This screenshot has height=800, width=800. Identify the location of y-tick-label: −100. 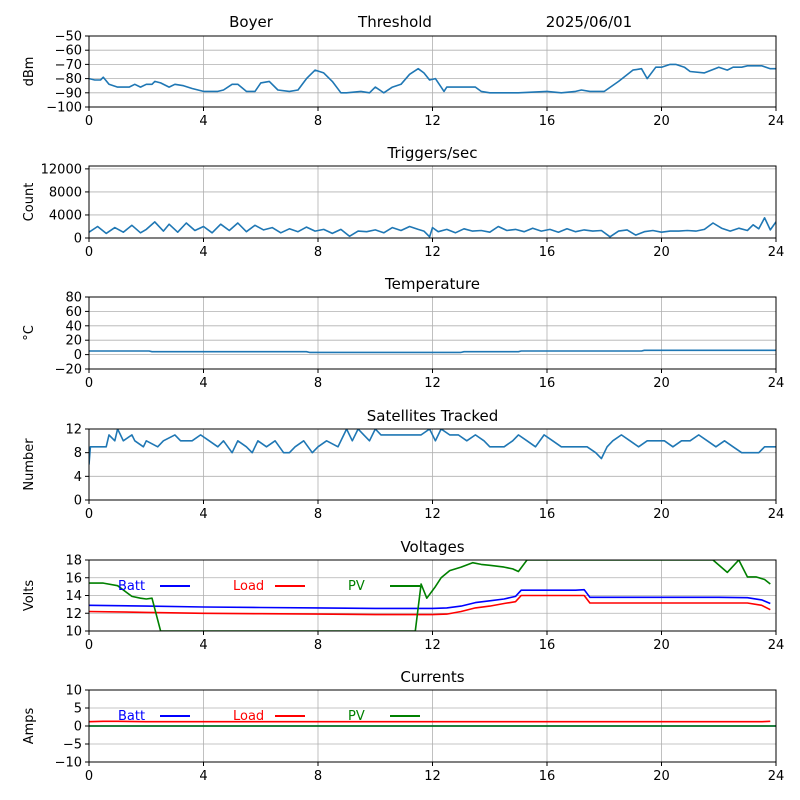
(64, 108).